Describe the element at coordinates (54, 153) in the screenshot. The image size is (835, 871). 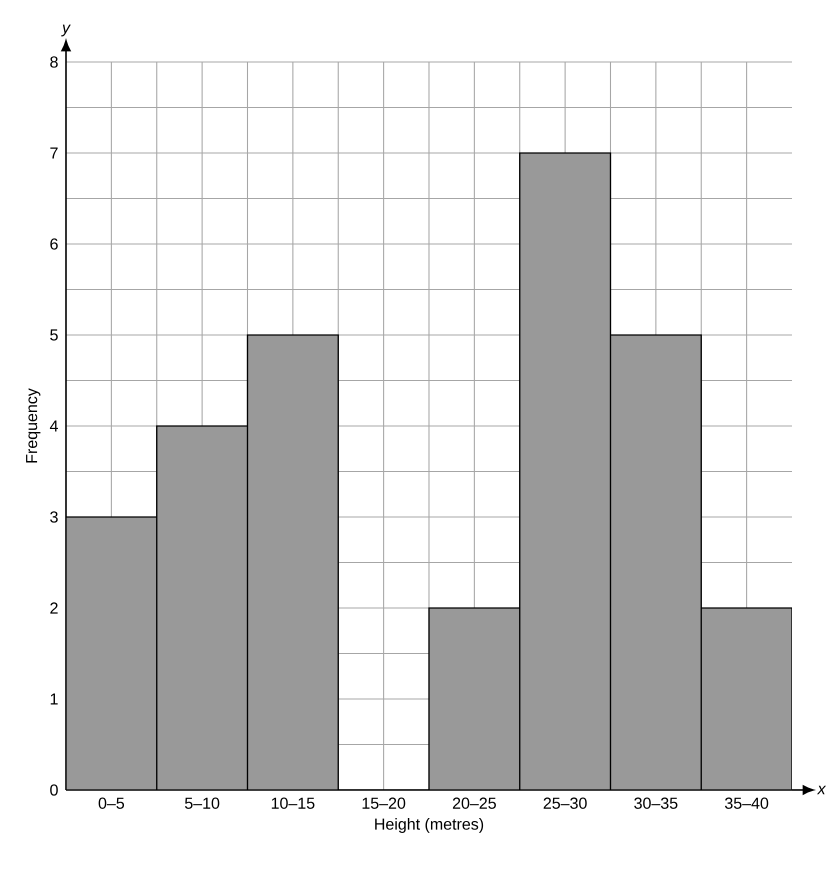
I see `y-tick-label: 7` at that location.